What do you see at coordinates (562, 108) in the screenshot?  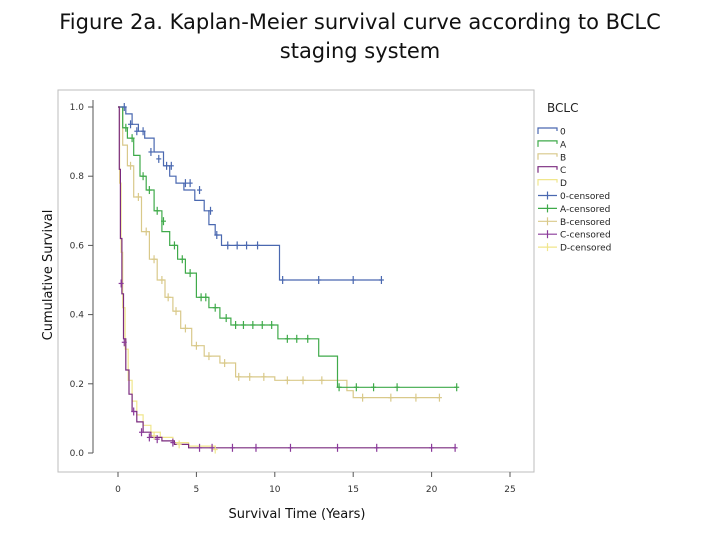 I see `legend-title: BCLC` at bounding box center [562, 108].